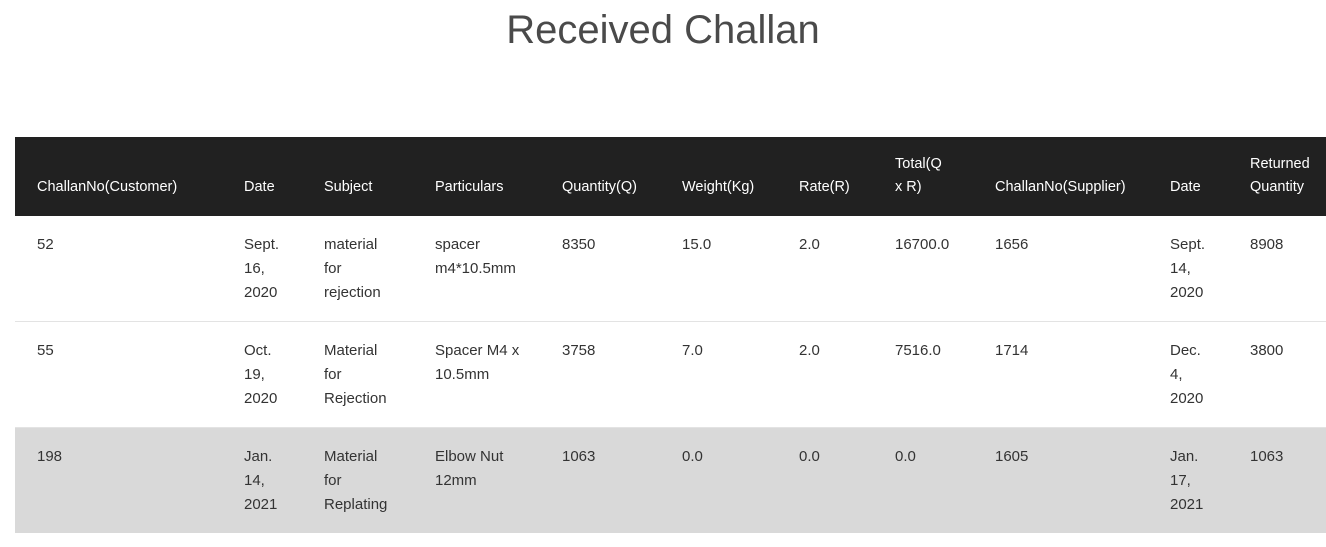 The width and height of the screenshot is (1326, 547). What do you see at coordinates (1280, 175) in the screenshot?
I see `column-header-returned-quantity: Returned Quantity` at bounding box center [1280, 175].